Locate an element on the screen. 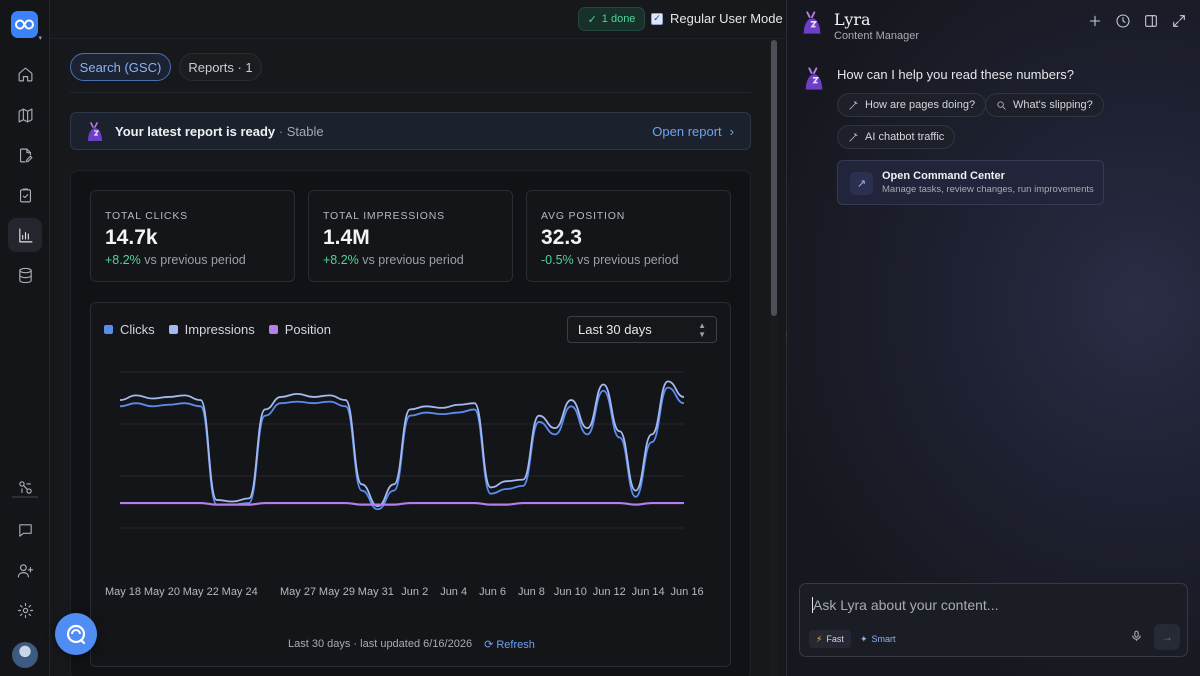 Image resolution: width=1200 pixels, height=676 pixels. app-logo: ▾ is located at coordinates (26, 26).